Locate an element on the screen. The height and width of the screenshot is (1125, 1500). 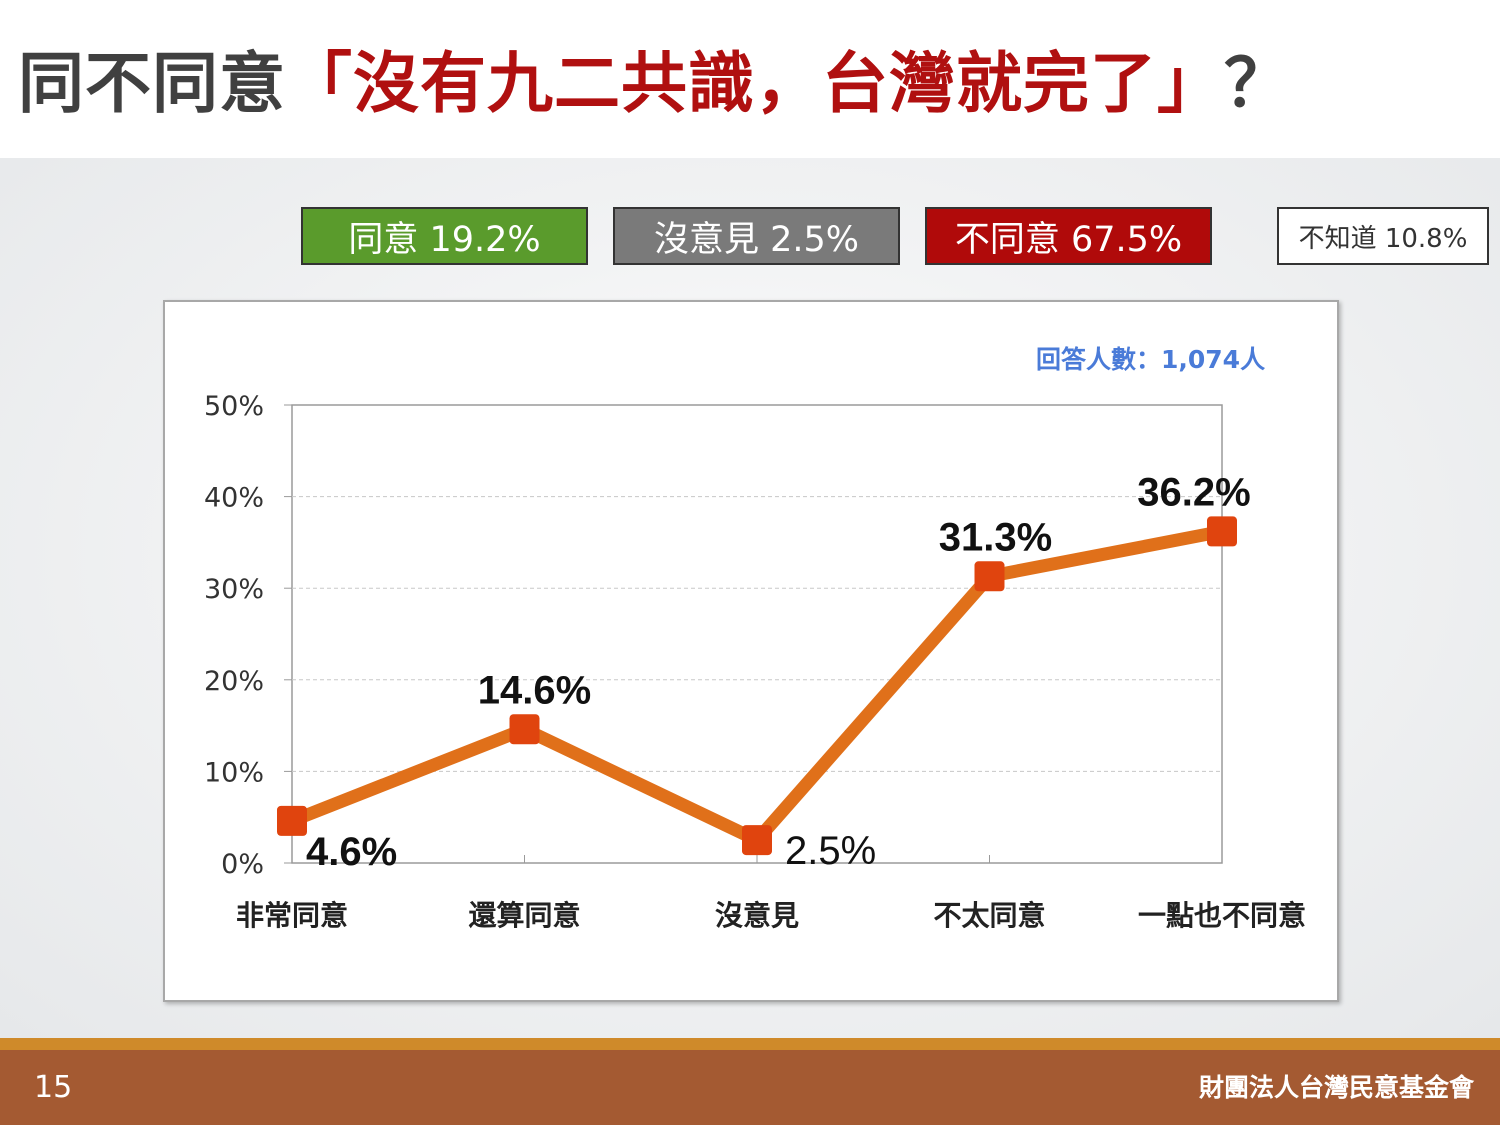
footer-bar is located at coordinates (750, 1087).